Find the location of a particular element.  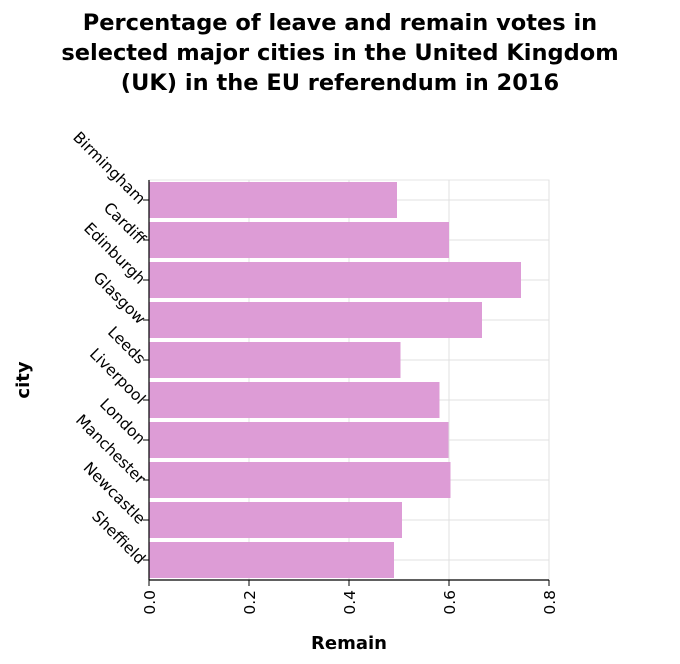

chart-title-line-3: (UK) in the EU referendum in 2016 is located at coordinates (340, 83).